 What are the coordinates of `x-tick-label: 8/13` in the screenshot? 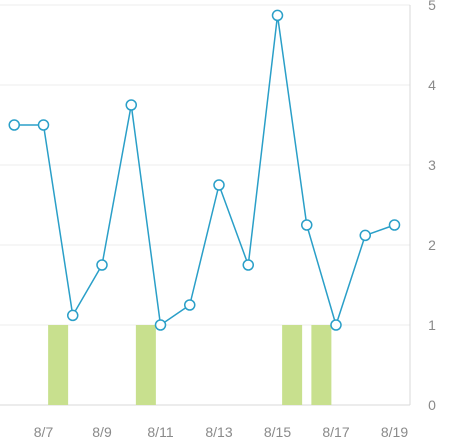 It's located at (218, 432).